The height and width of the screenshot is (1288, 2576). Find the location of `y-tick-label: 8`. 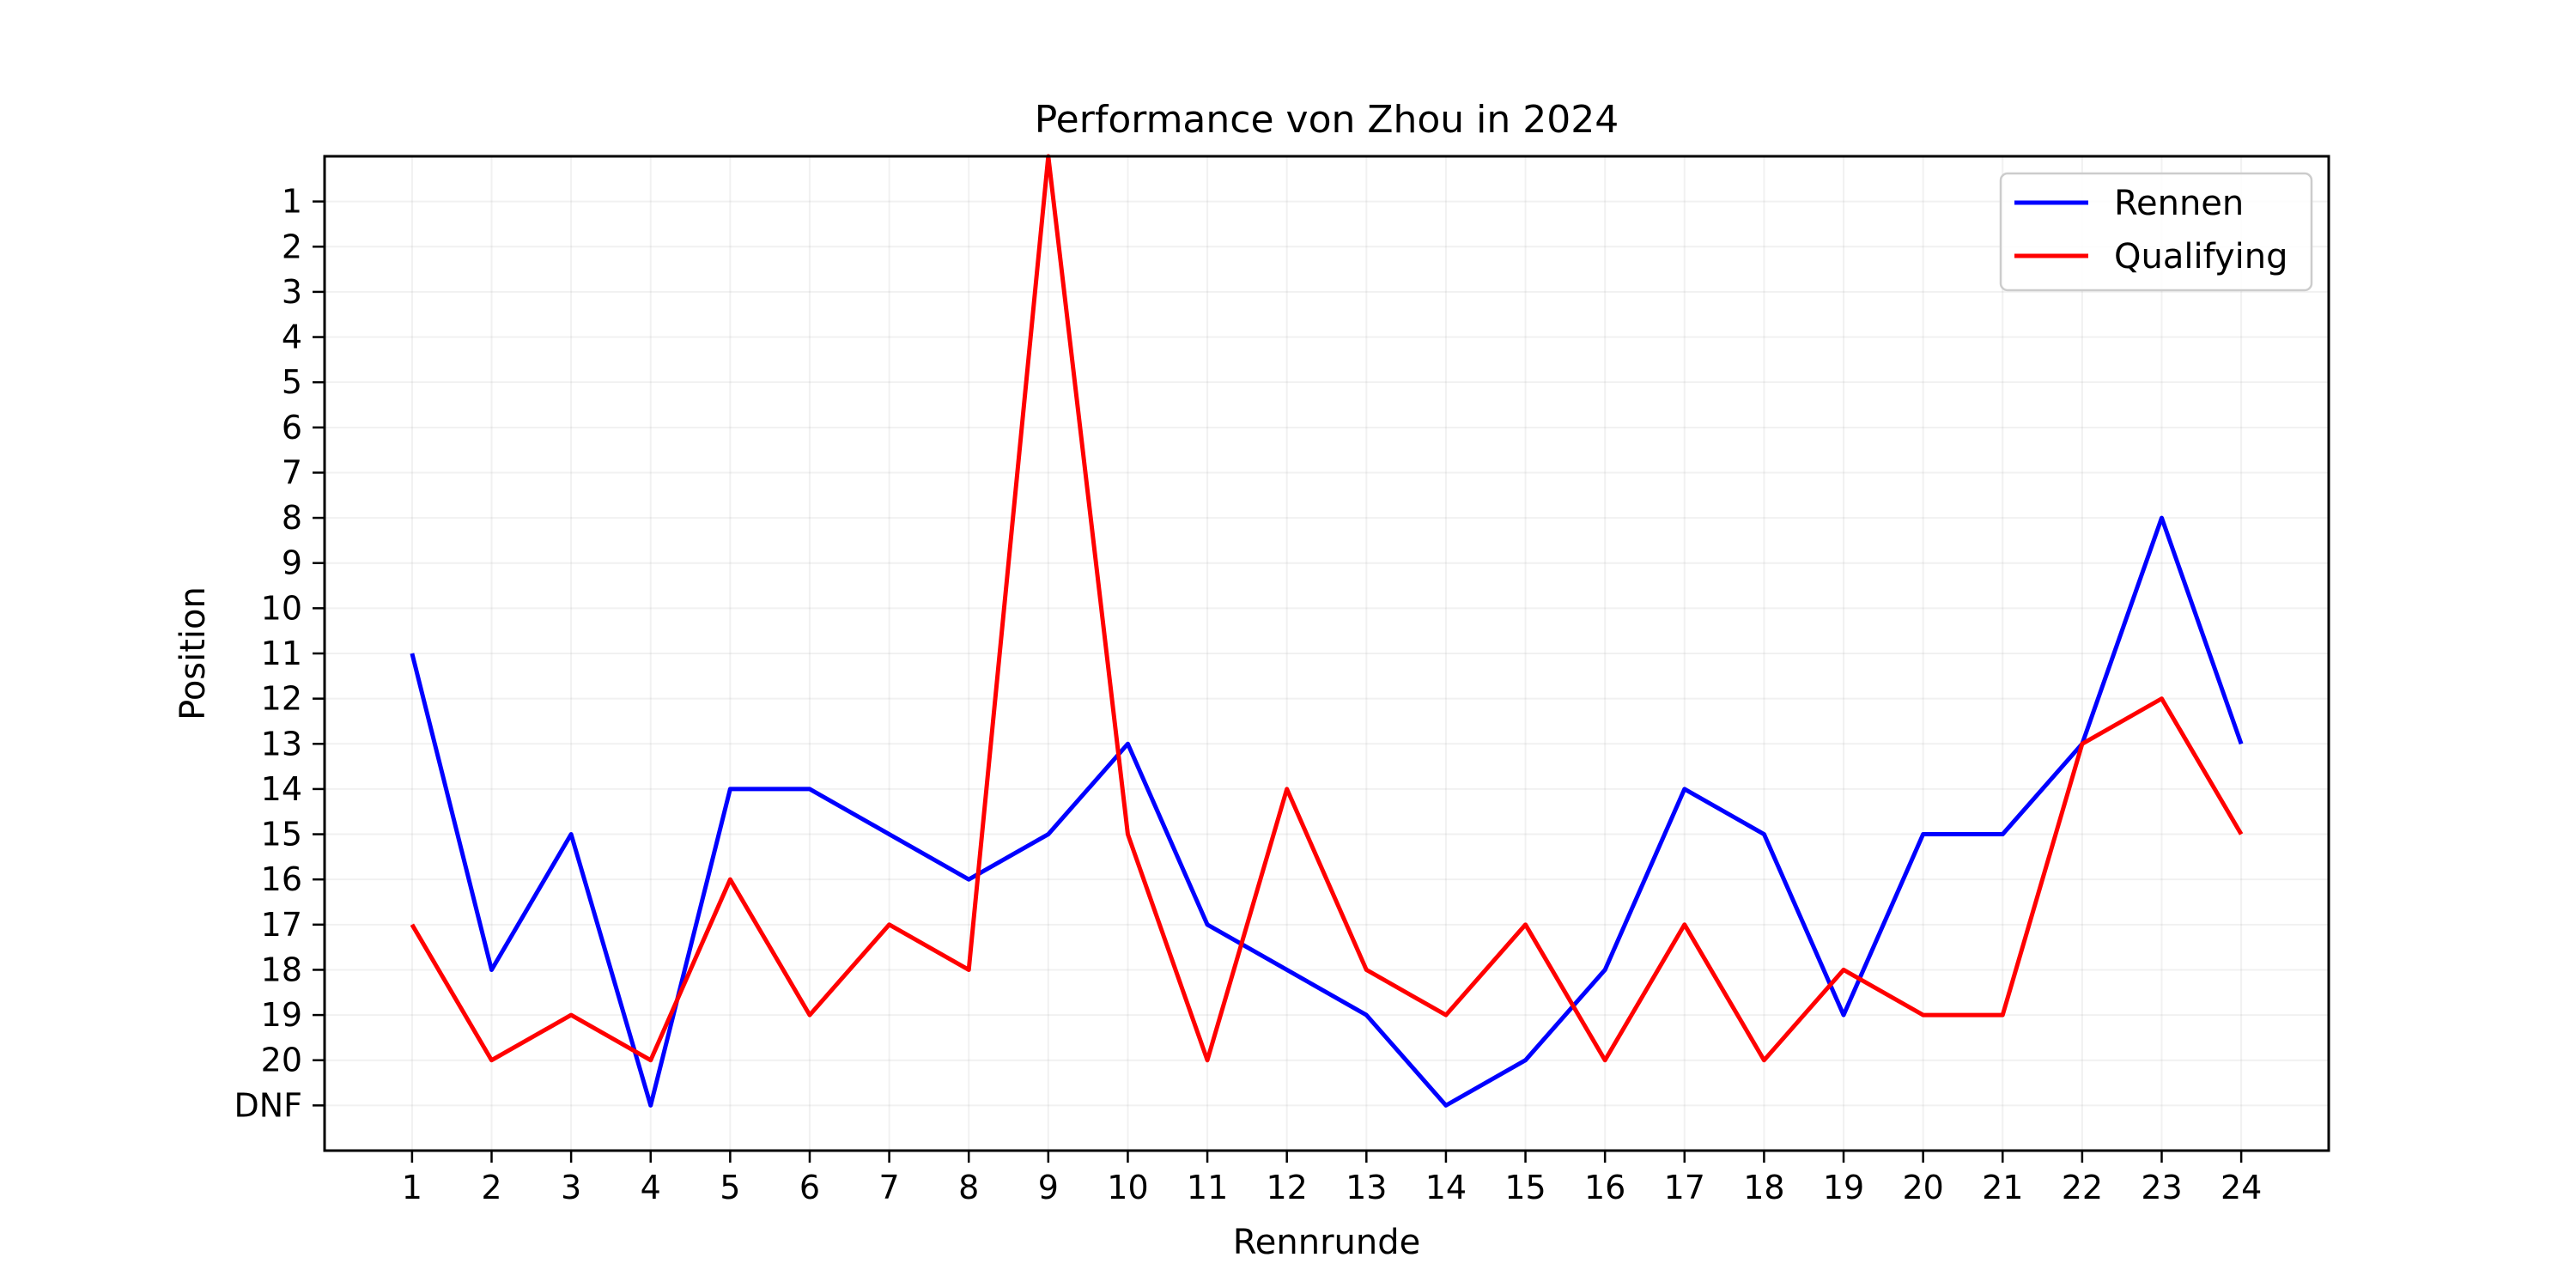

y-tick-label: 8 is located at coordinates (292, 518).